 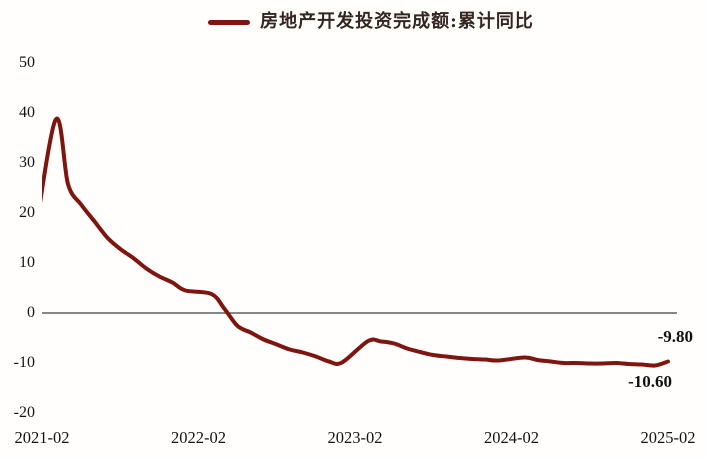 I want to click on legend-line-swatch, so click(x=229, y=22).